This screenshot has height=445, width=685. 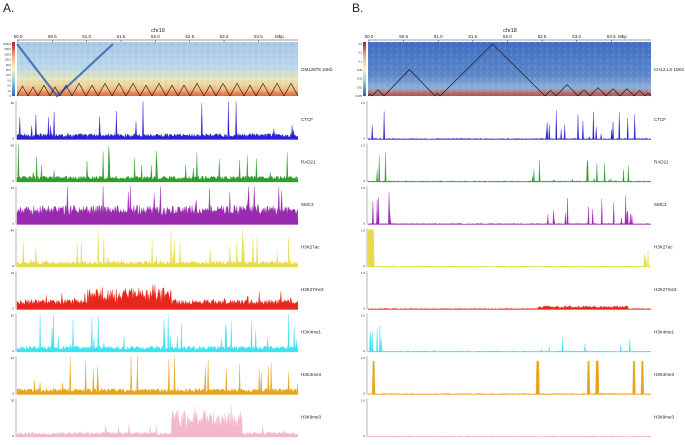 I want to click on axis-tick-label: 52.0, so click(x=155, y=36).